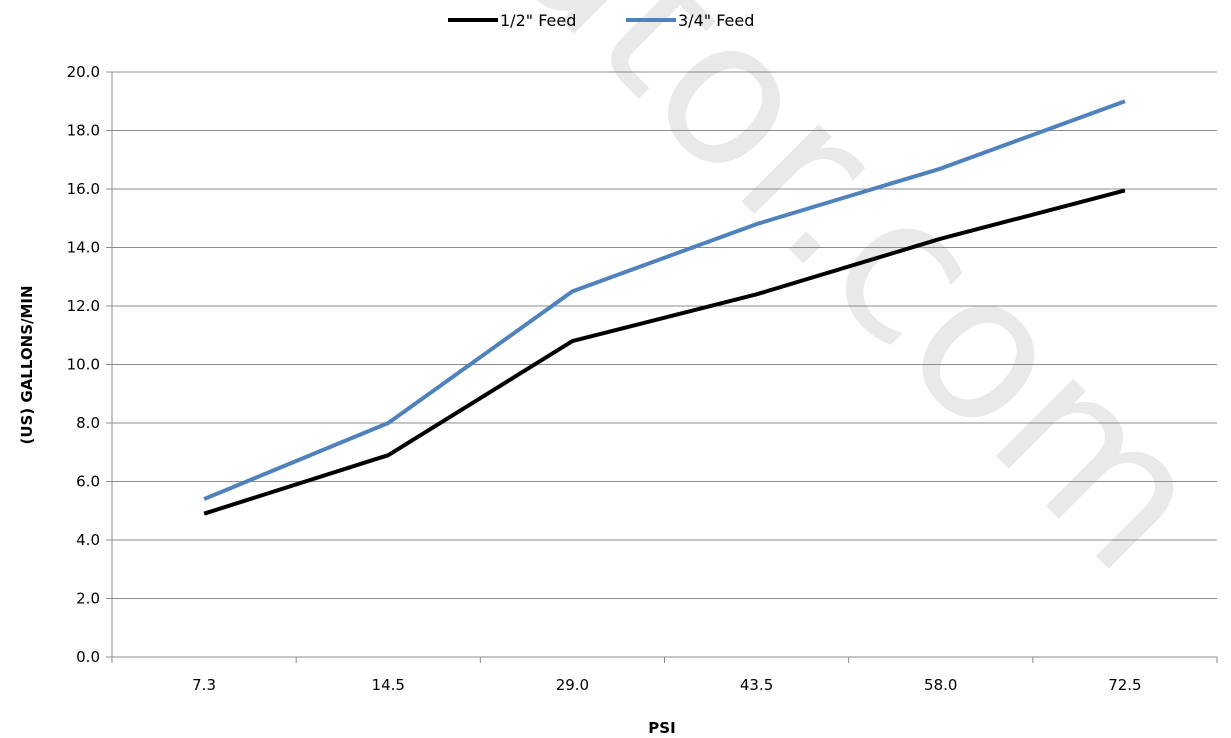 This screenshot has height=738, width=1231. What do you see at coordinates (661, 728) in the screenshot?
I see `x-axis-title: PSI` at bounding box center [661, 728].